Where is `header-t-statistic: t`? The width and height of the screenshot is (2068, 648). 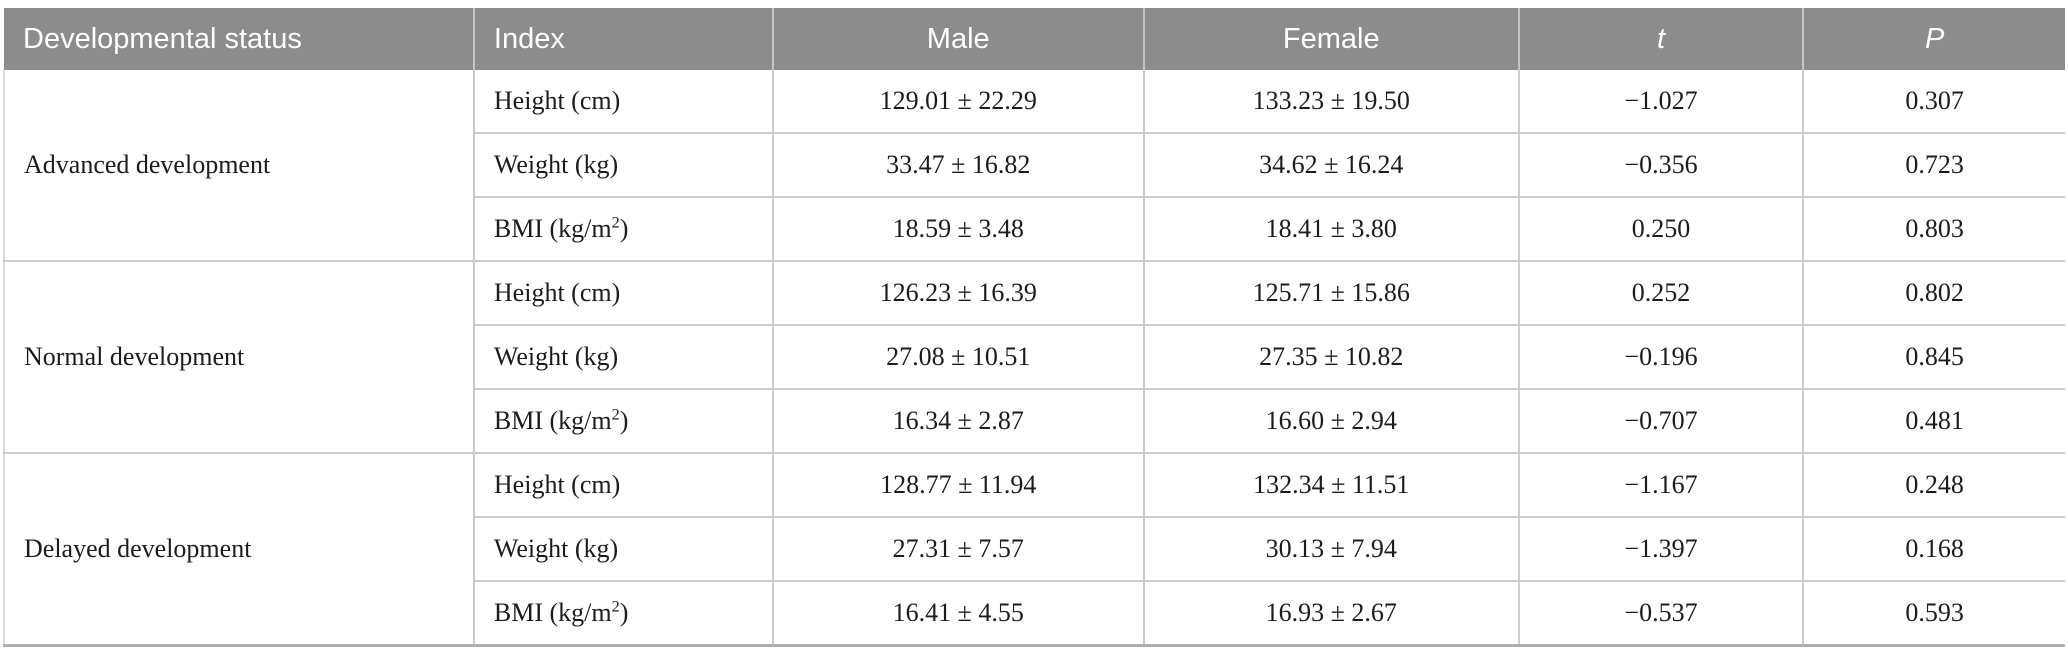
header-t-statistic: t is located at coordinates (1660, 39).